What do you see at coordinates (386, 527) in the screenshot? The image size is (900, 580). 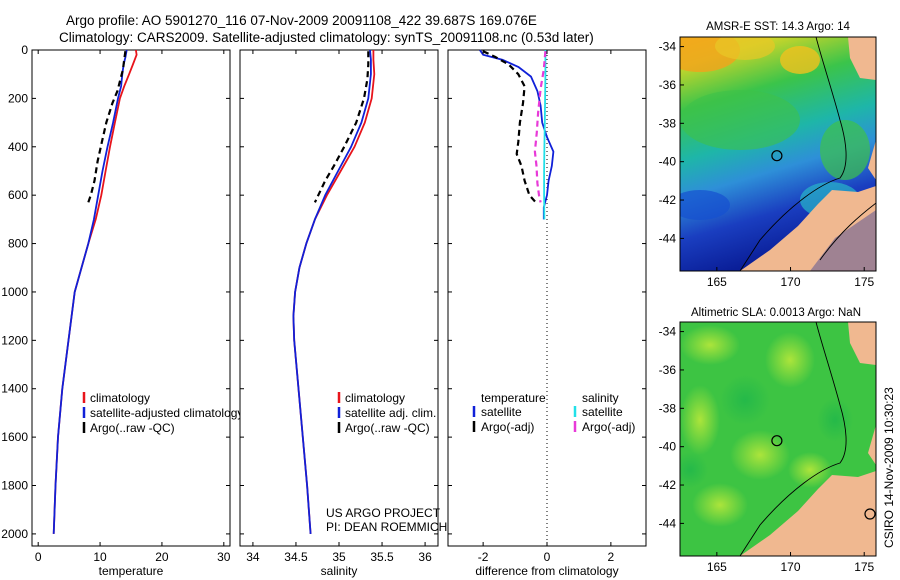 I see `pi-credit: PI: DEAN ROEMMICH` at bounding box center [386, 527].